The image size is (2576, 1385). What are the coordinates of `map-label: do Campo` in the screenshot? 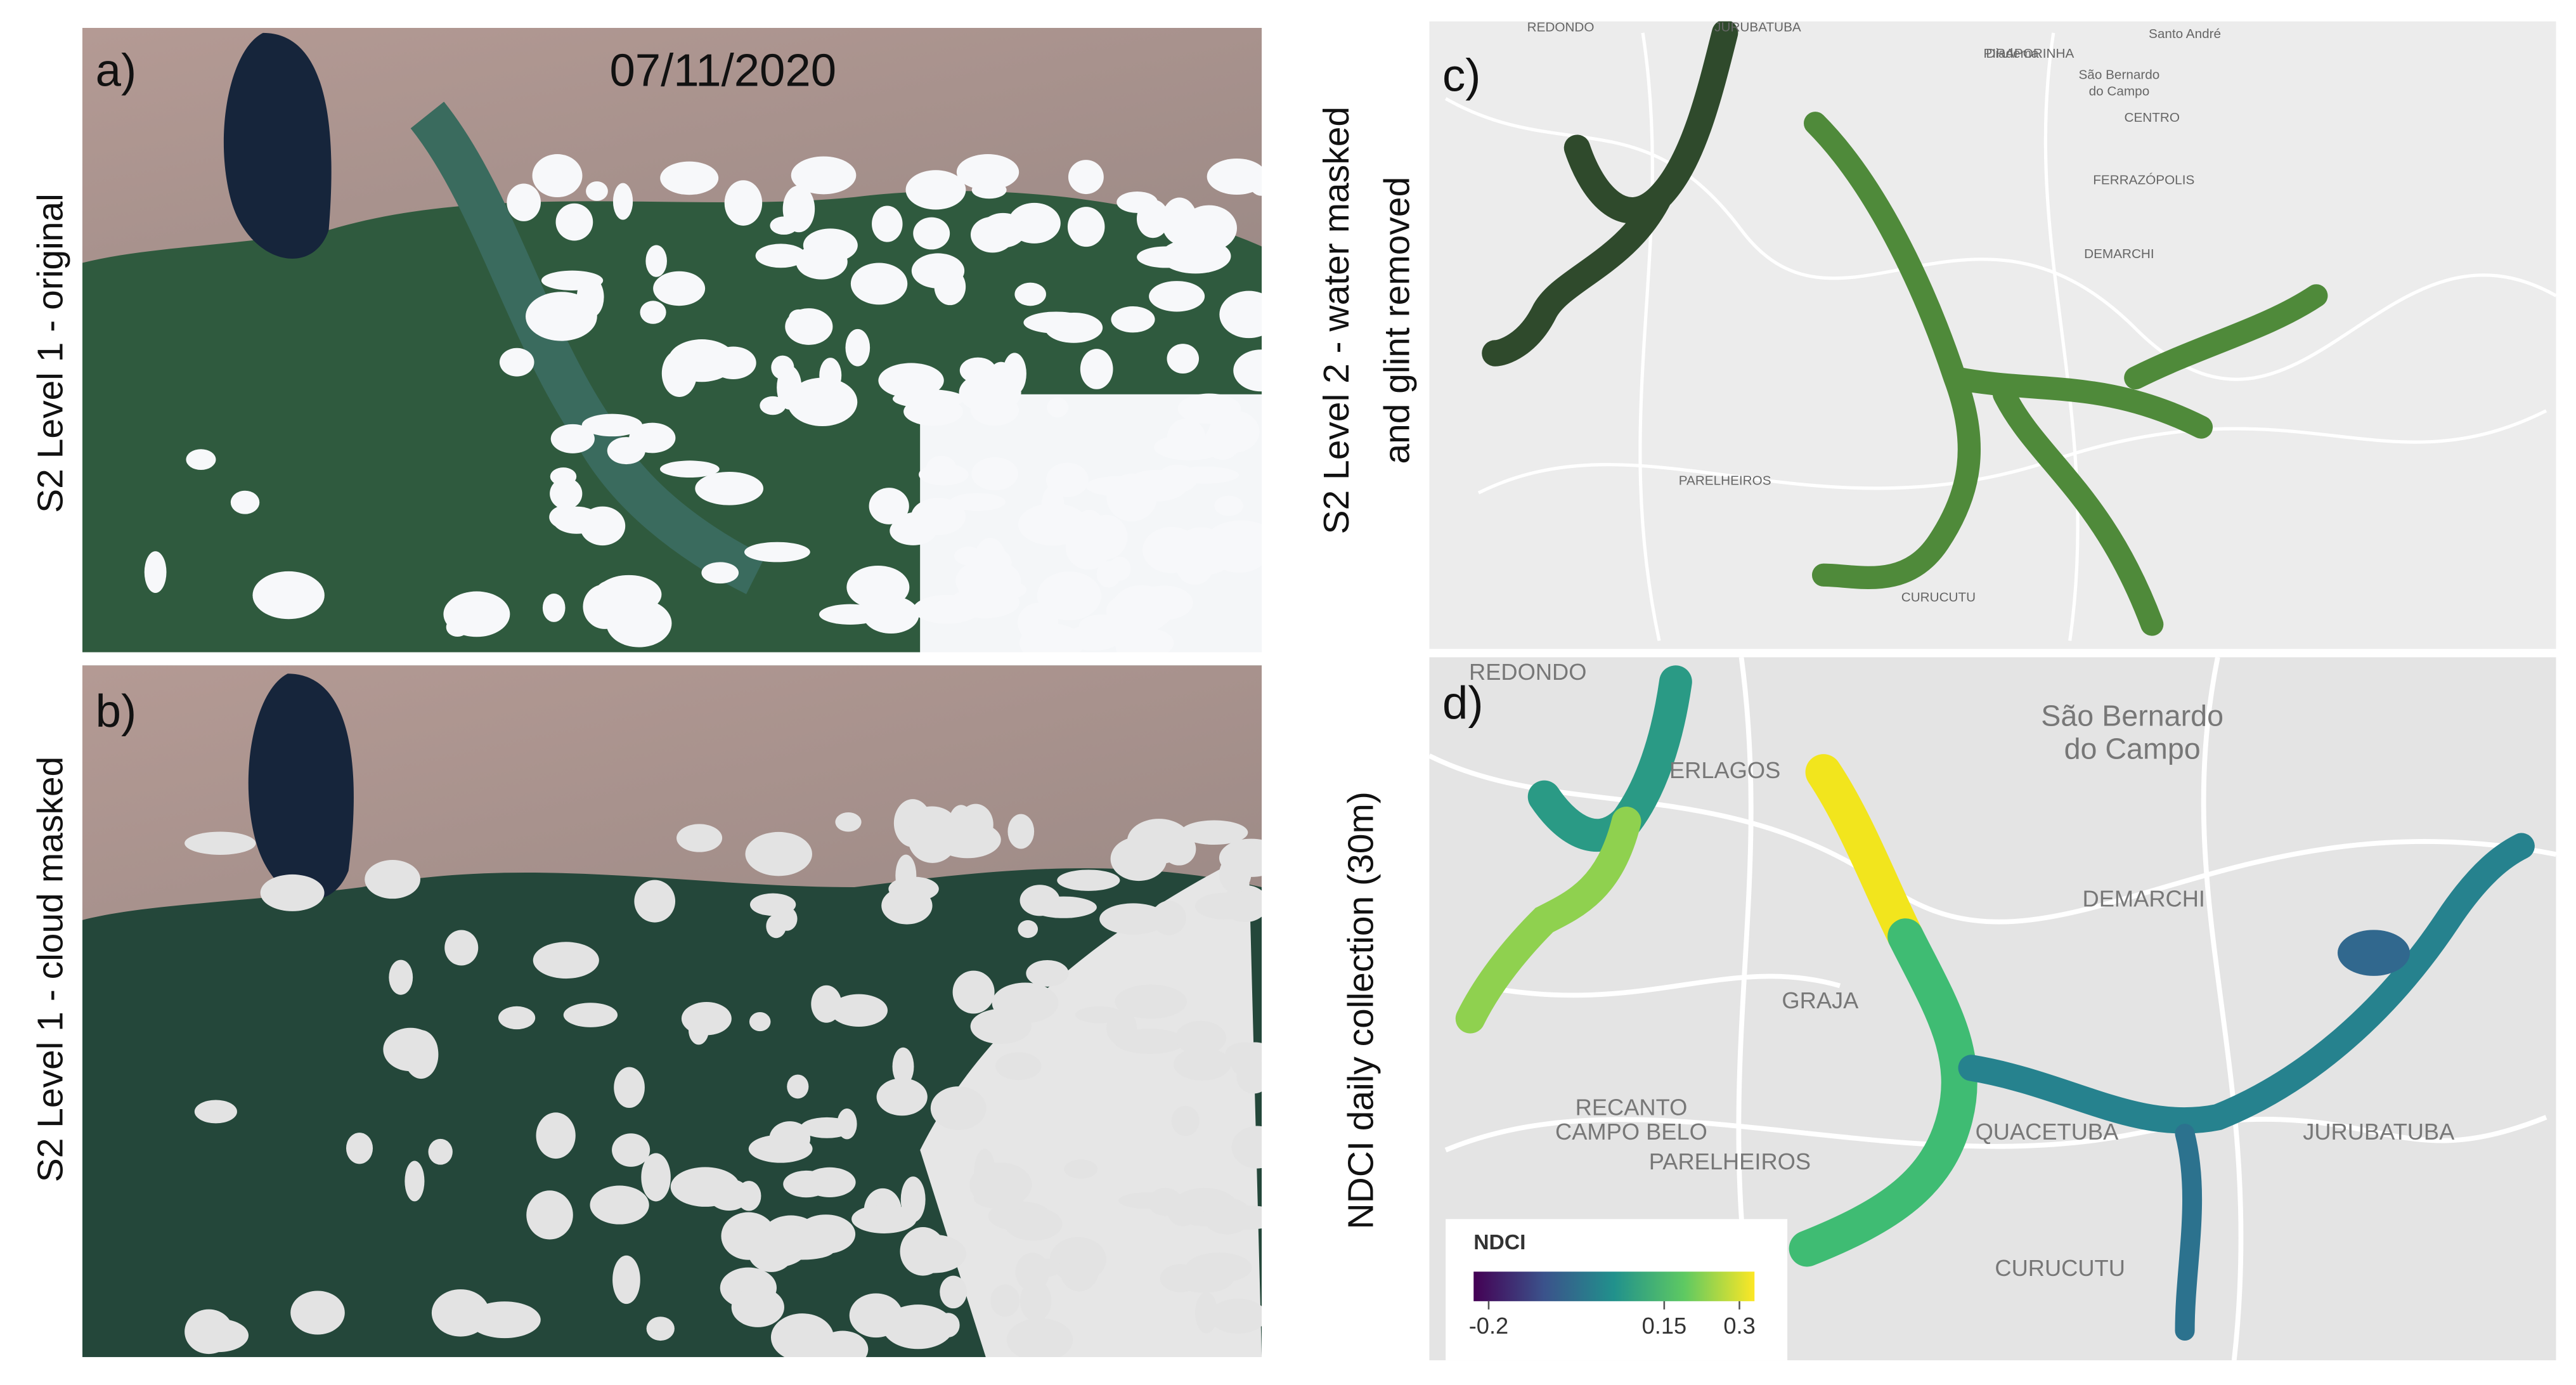 It's located at (2132, 748).